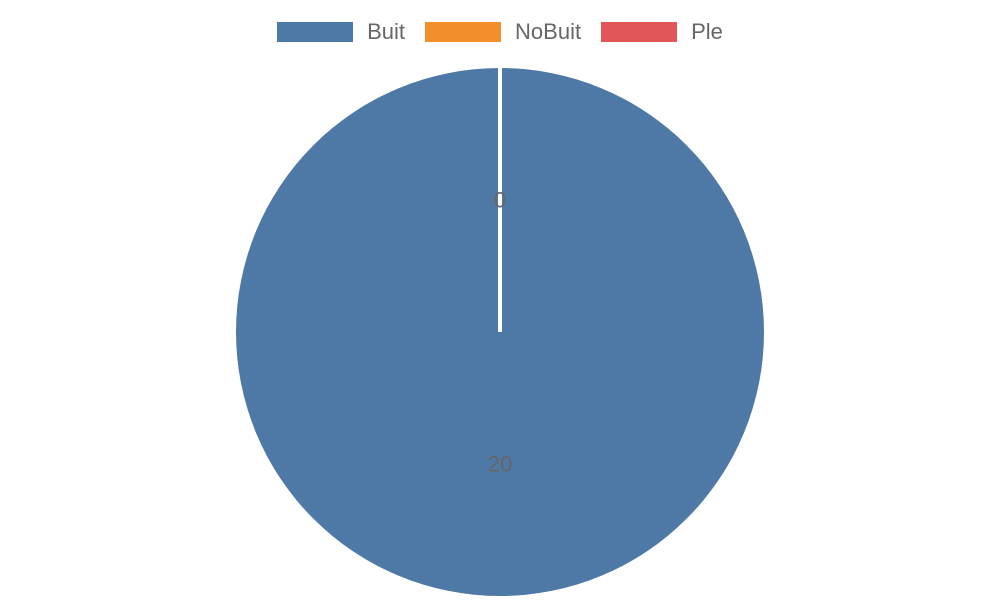 This screenshot has height=600, width=1000. I want to click on data-labels-layer: 20 0, so click(500, 332).